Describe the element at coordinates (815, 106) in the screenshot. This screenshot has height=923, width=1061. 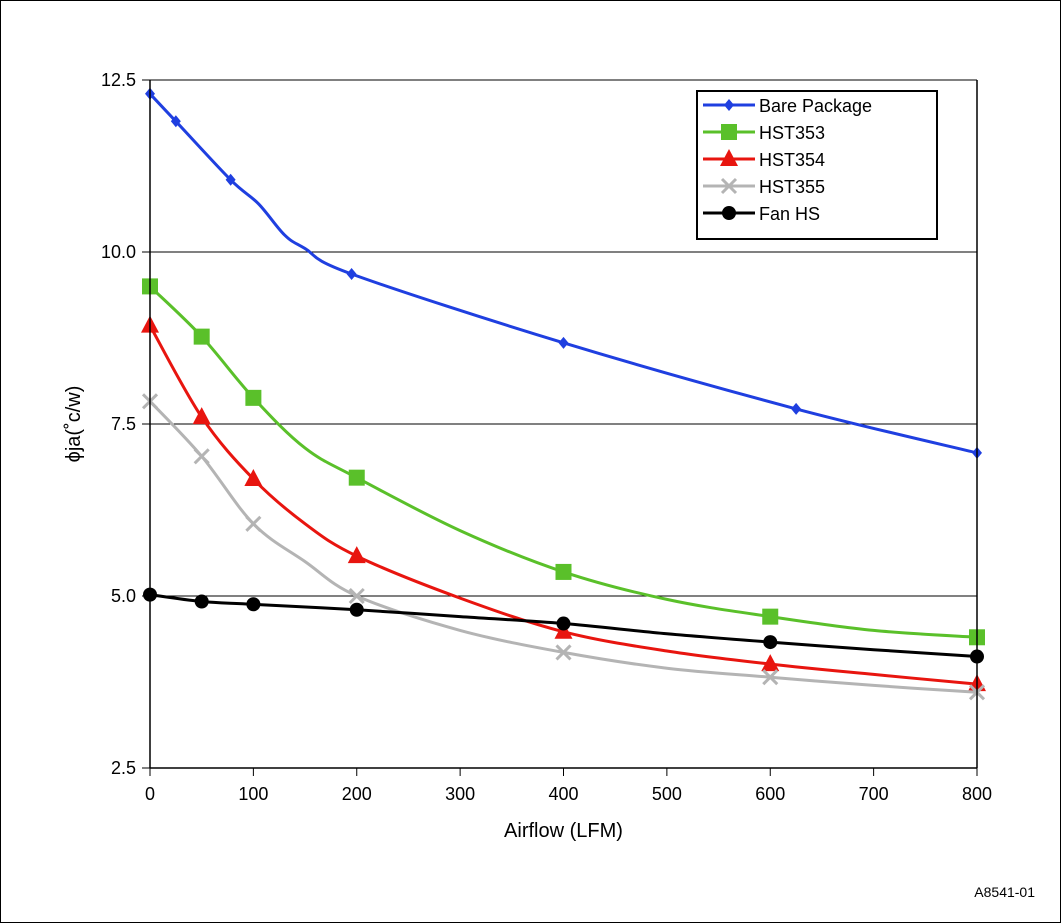
I see `legend-label: Bare Package` at that location.